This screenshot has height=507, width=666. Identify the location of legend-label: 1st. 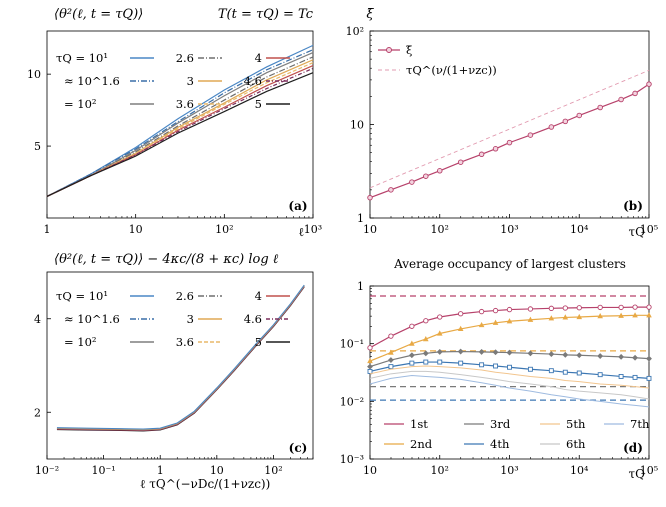
(419, 424).